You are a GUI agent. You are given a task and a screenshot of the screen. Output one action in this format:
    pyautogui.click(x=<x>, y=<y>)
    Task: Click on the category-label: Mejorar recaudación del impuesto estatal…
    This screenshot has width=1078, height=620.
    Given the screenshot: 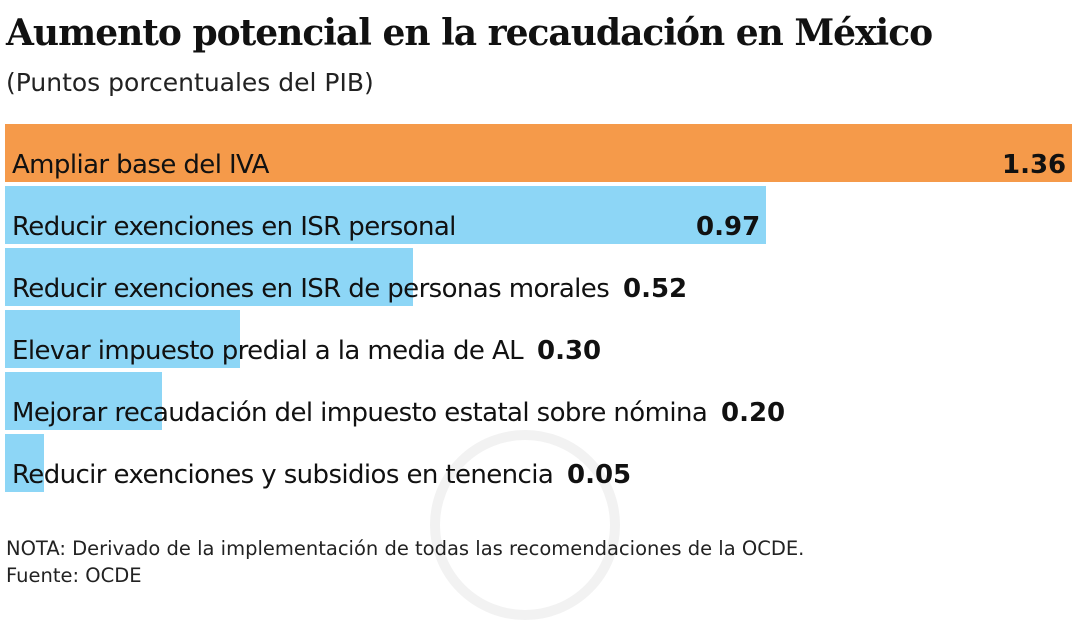 What is the action you would take?
    pyautogui.click(x=360, y=413)
    